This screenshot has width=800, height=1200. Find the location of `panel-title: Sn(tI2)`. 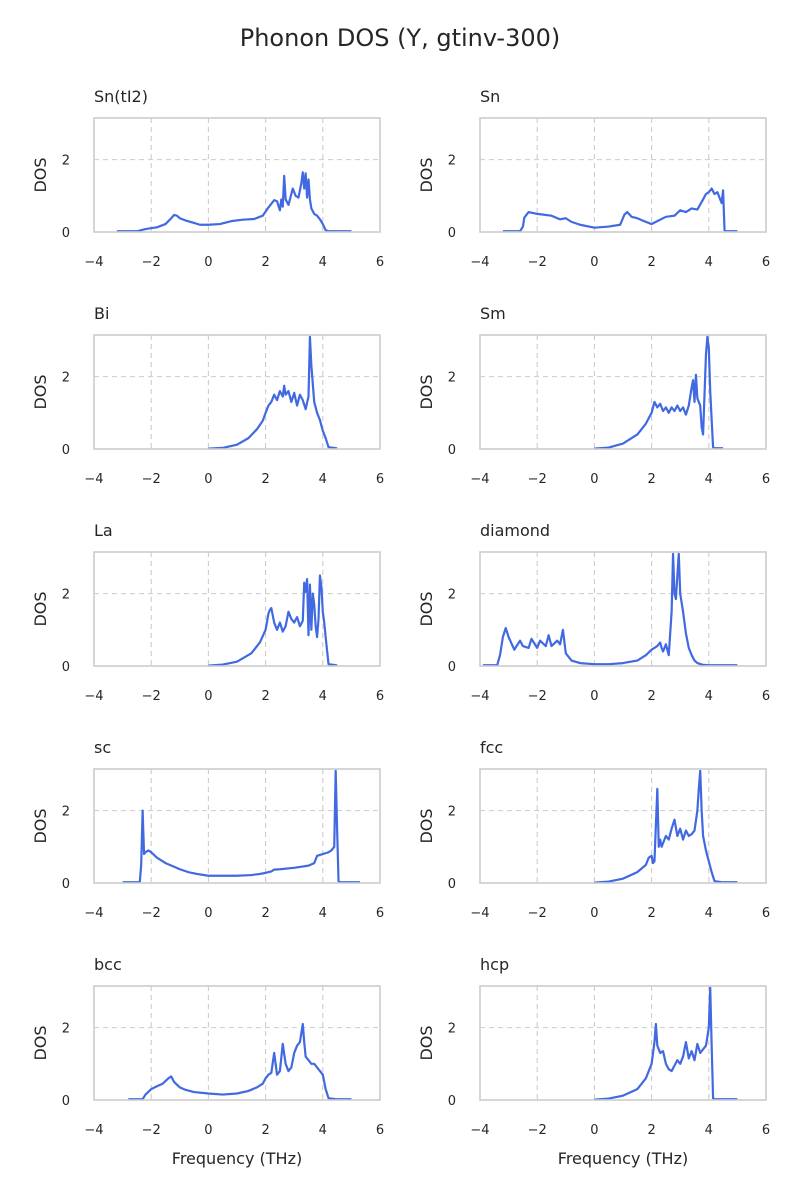

panel-title: Sn(tI2) is located at coordinates (121, 96).